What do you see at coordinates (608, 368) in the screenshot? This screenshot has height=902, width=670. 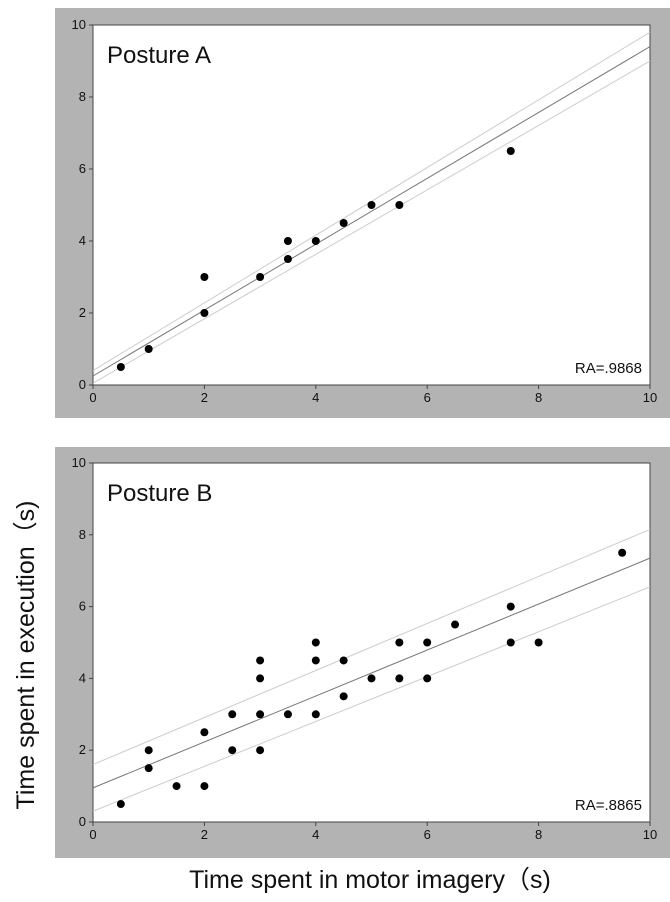 I see `annotation: RA=.9868` at bounding box center [608, 368].